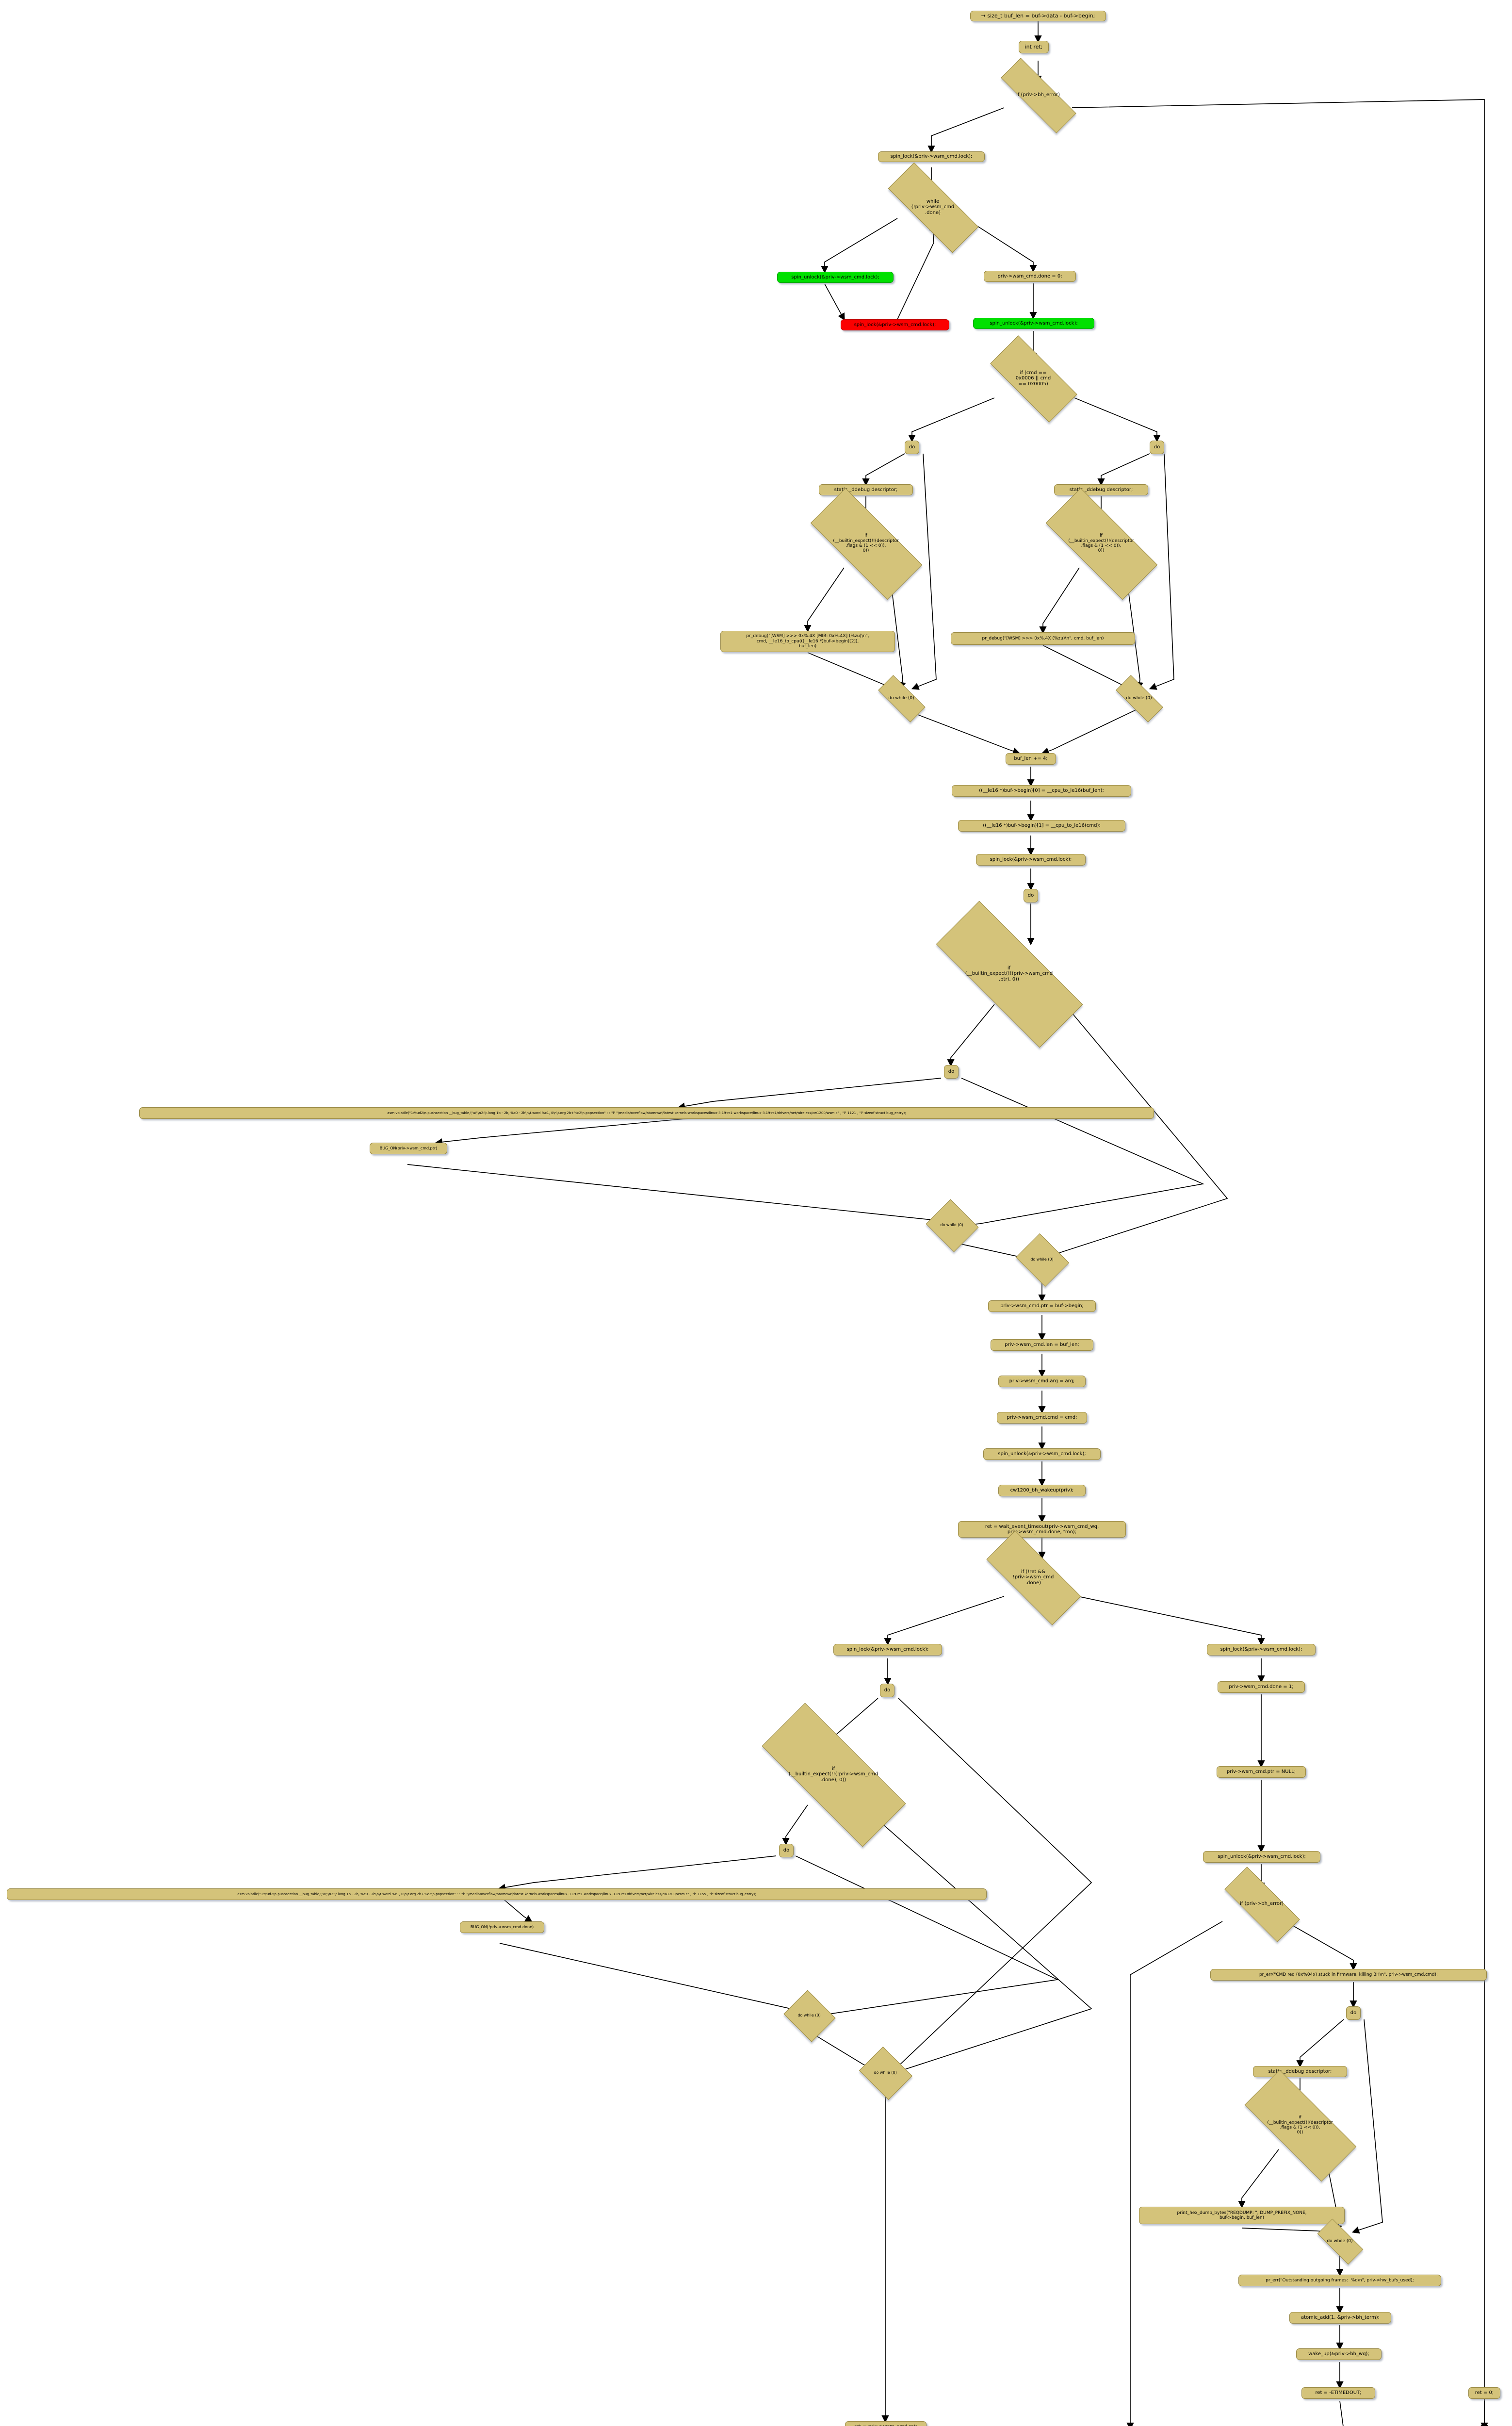 Image resolution: width=1512 pixels, height=2426 pixels. I want to click on node-do-while-0-left-1: do while (0), so click(809, 2016).